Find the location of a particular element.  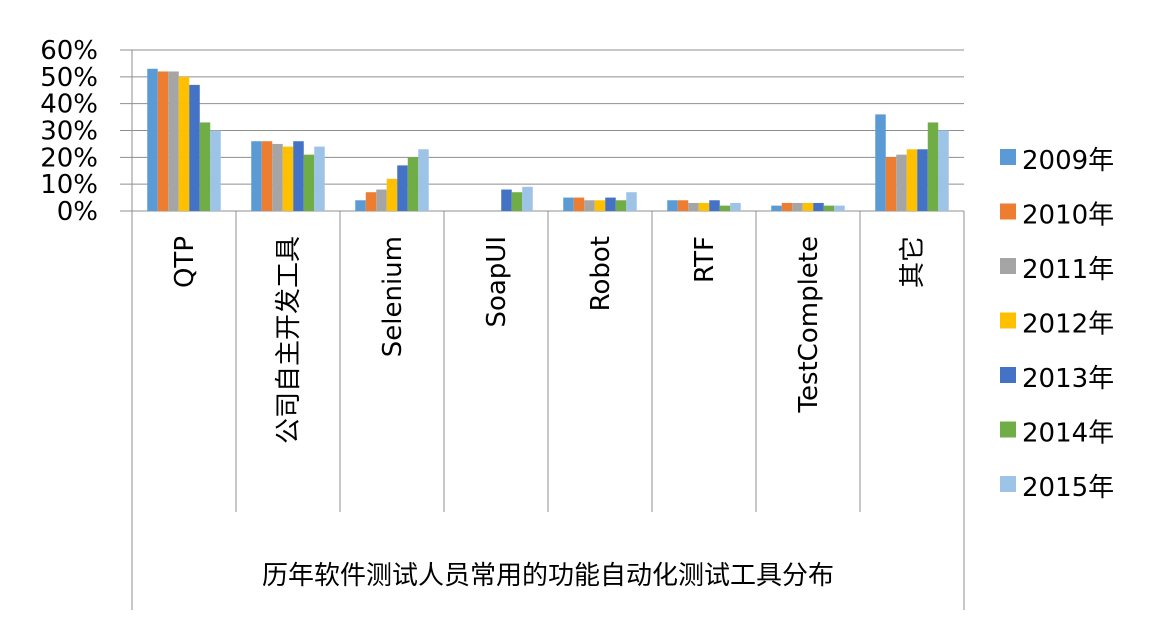

legend: 2009年 2010年 2011年 2012年 2013年 2014年 2015年 is located at coordinates (1057, 324).